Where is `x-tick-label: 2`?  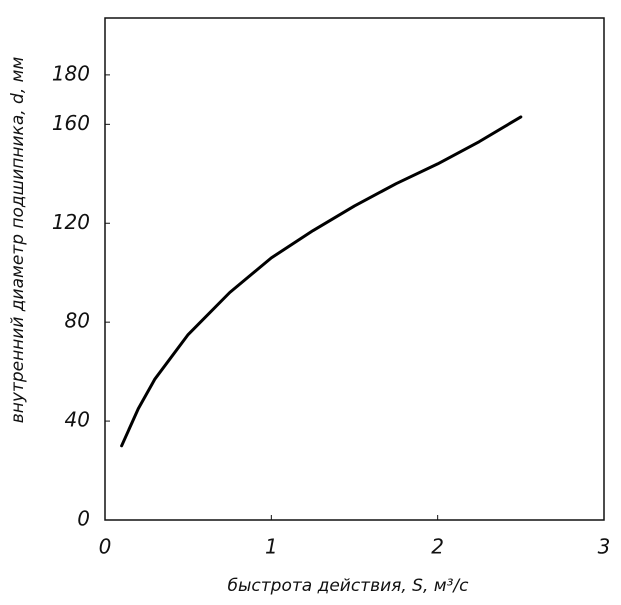 x-tick-label: 2 is located at coordinates (437, 547).